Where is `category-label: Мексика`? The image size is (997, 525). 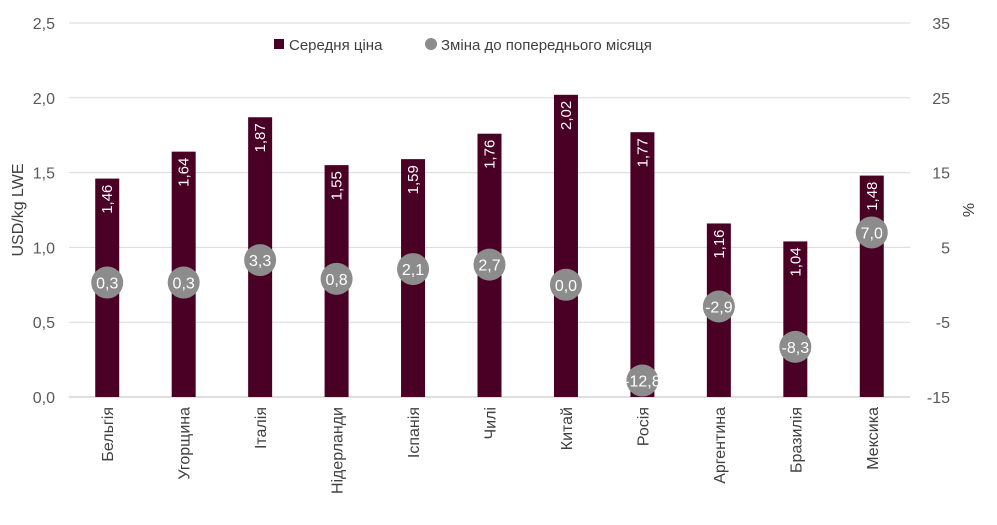 category-label: Мексика is located at coordinates (873, 438).